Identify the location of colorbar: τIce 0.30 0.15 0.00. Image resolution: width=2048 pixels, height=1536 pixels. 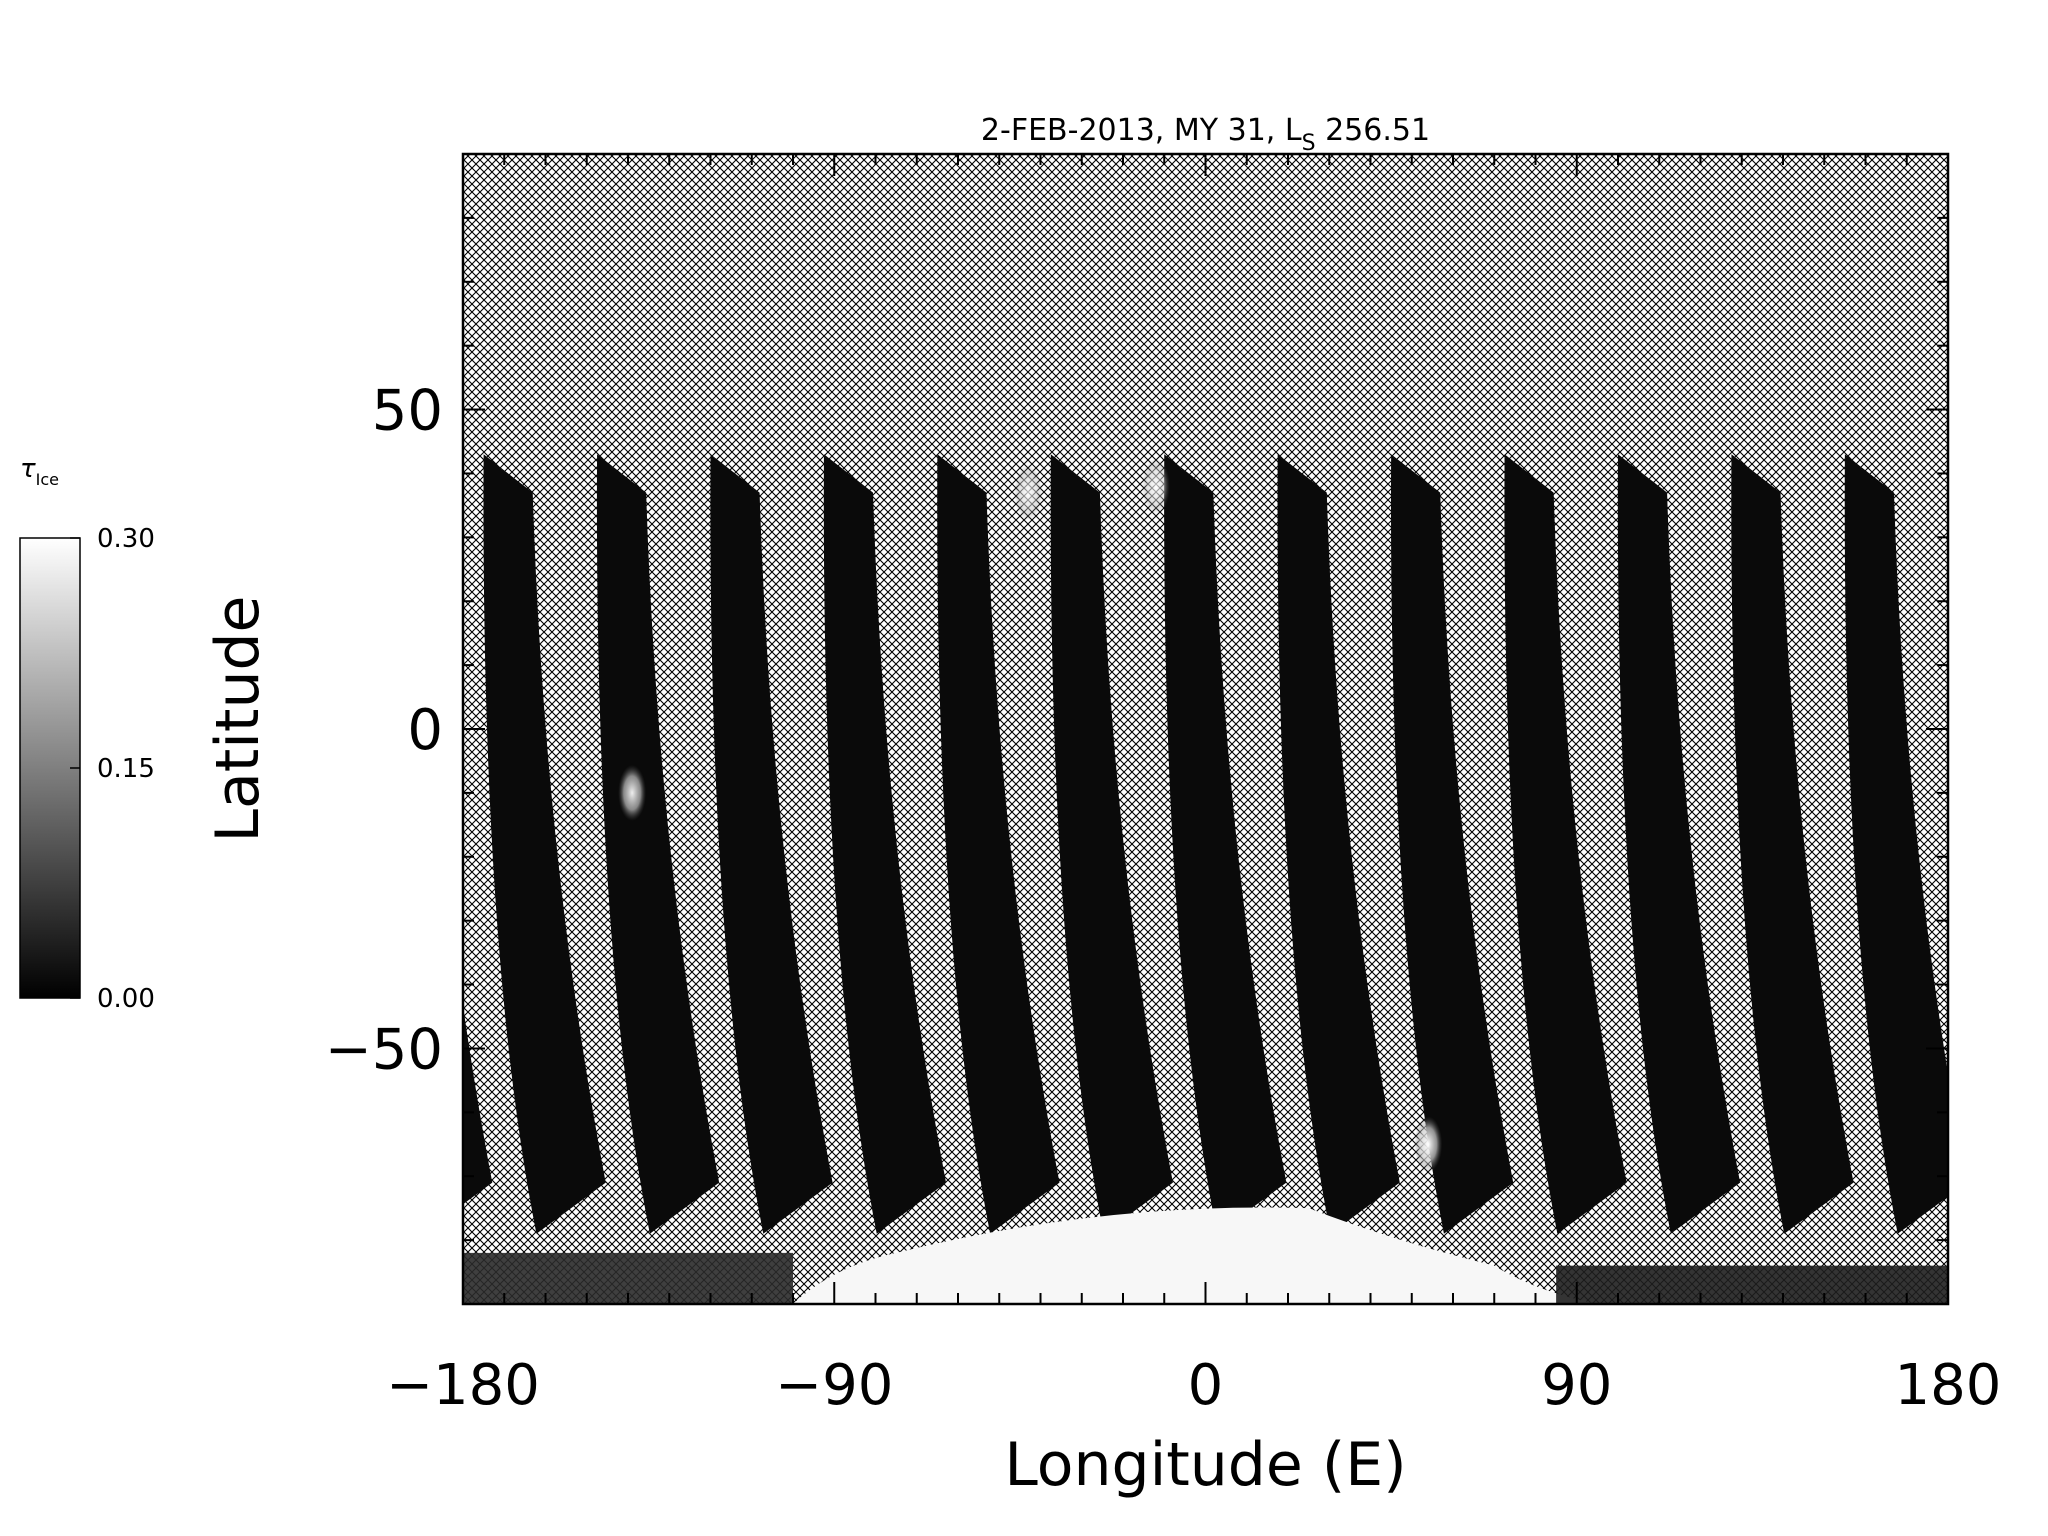
(87, 734).